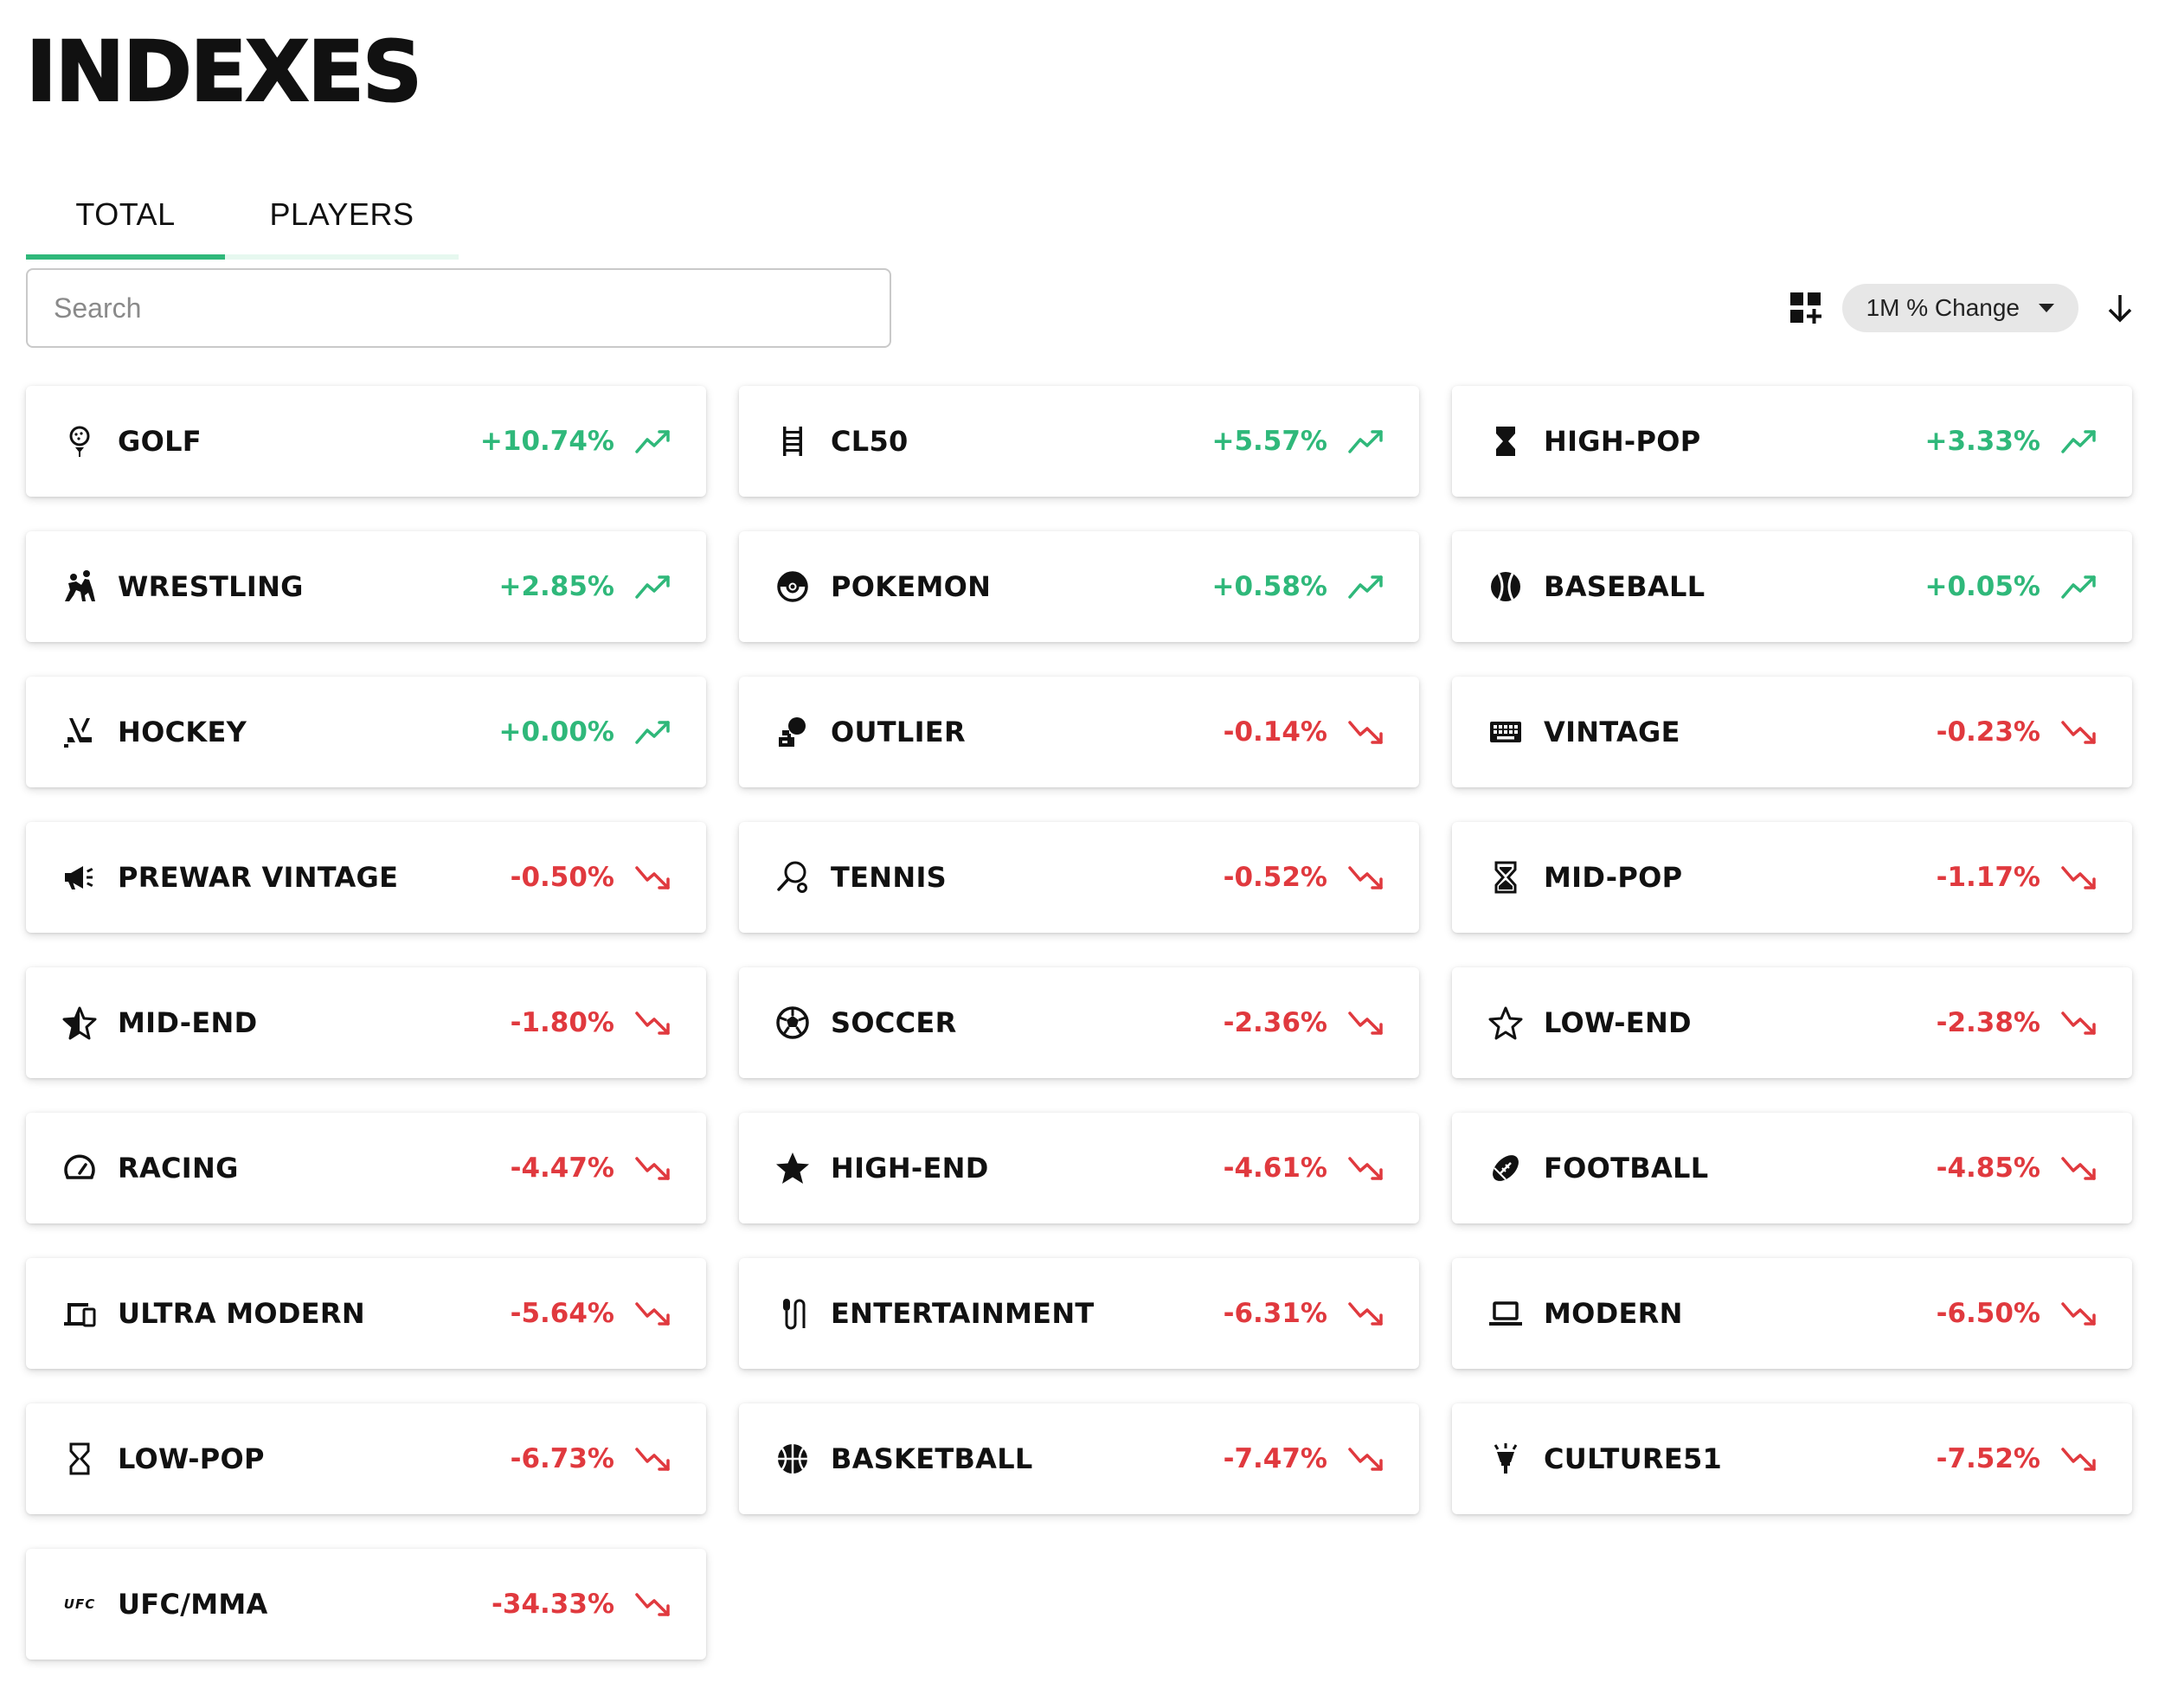 This screenshot has height=1708, width=2165. I want to click on index-card: TENNIS -0.52%, so click(1079, 878).